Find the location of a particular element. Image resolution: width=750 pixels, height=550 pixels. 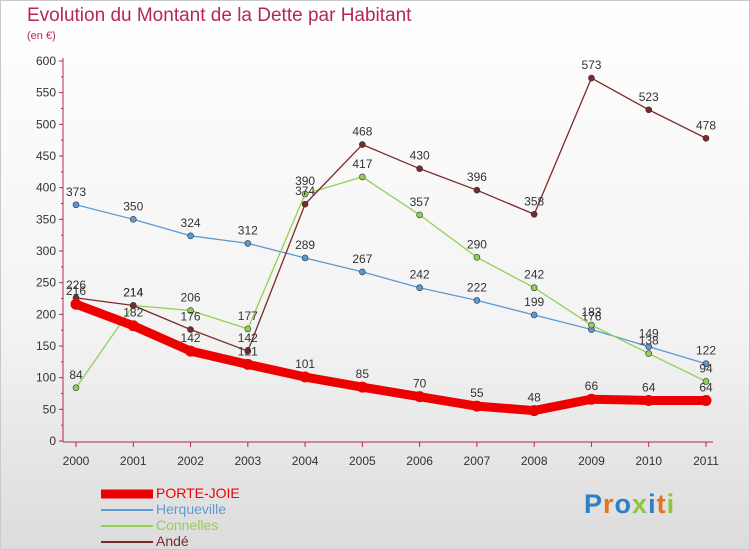

y-tick-label: 100 is located at coordinates (46, 378).